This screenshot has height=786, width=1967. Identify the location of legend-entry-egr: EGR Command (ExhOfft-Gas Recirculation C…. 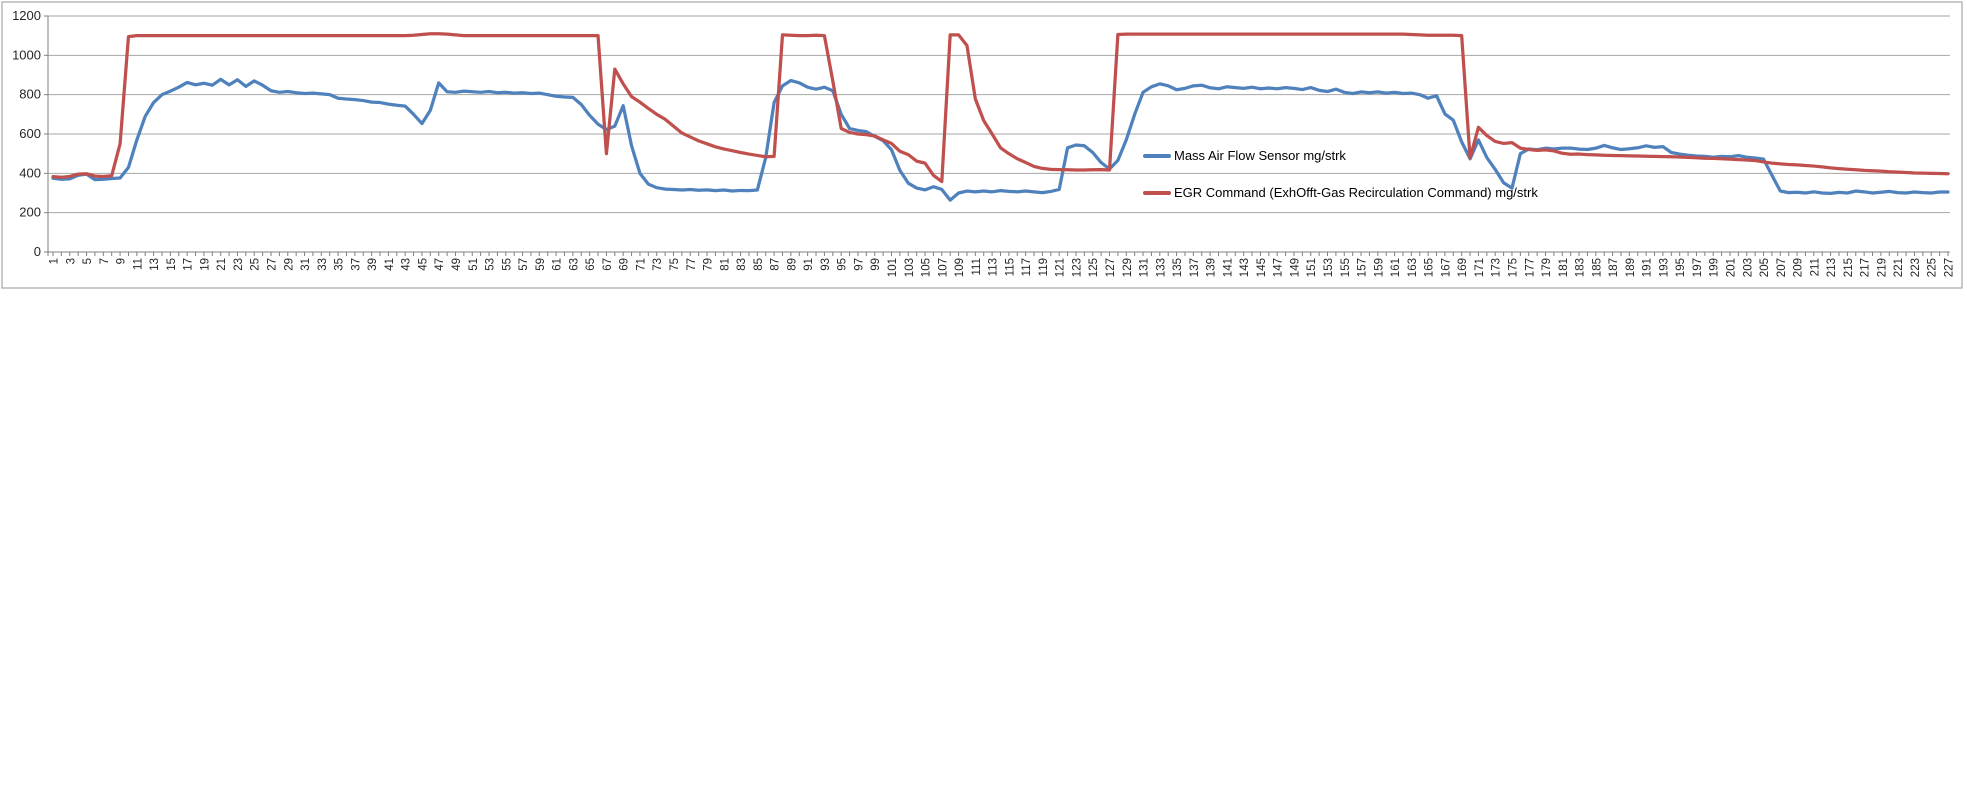
(1340, 193).